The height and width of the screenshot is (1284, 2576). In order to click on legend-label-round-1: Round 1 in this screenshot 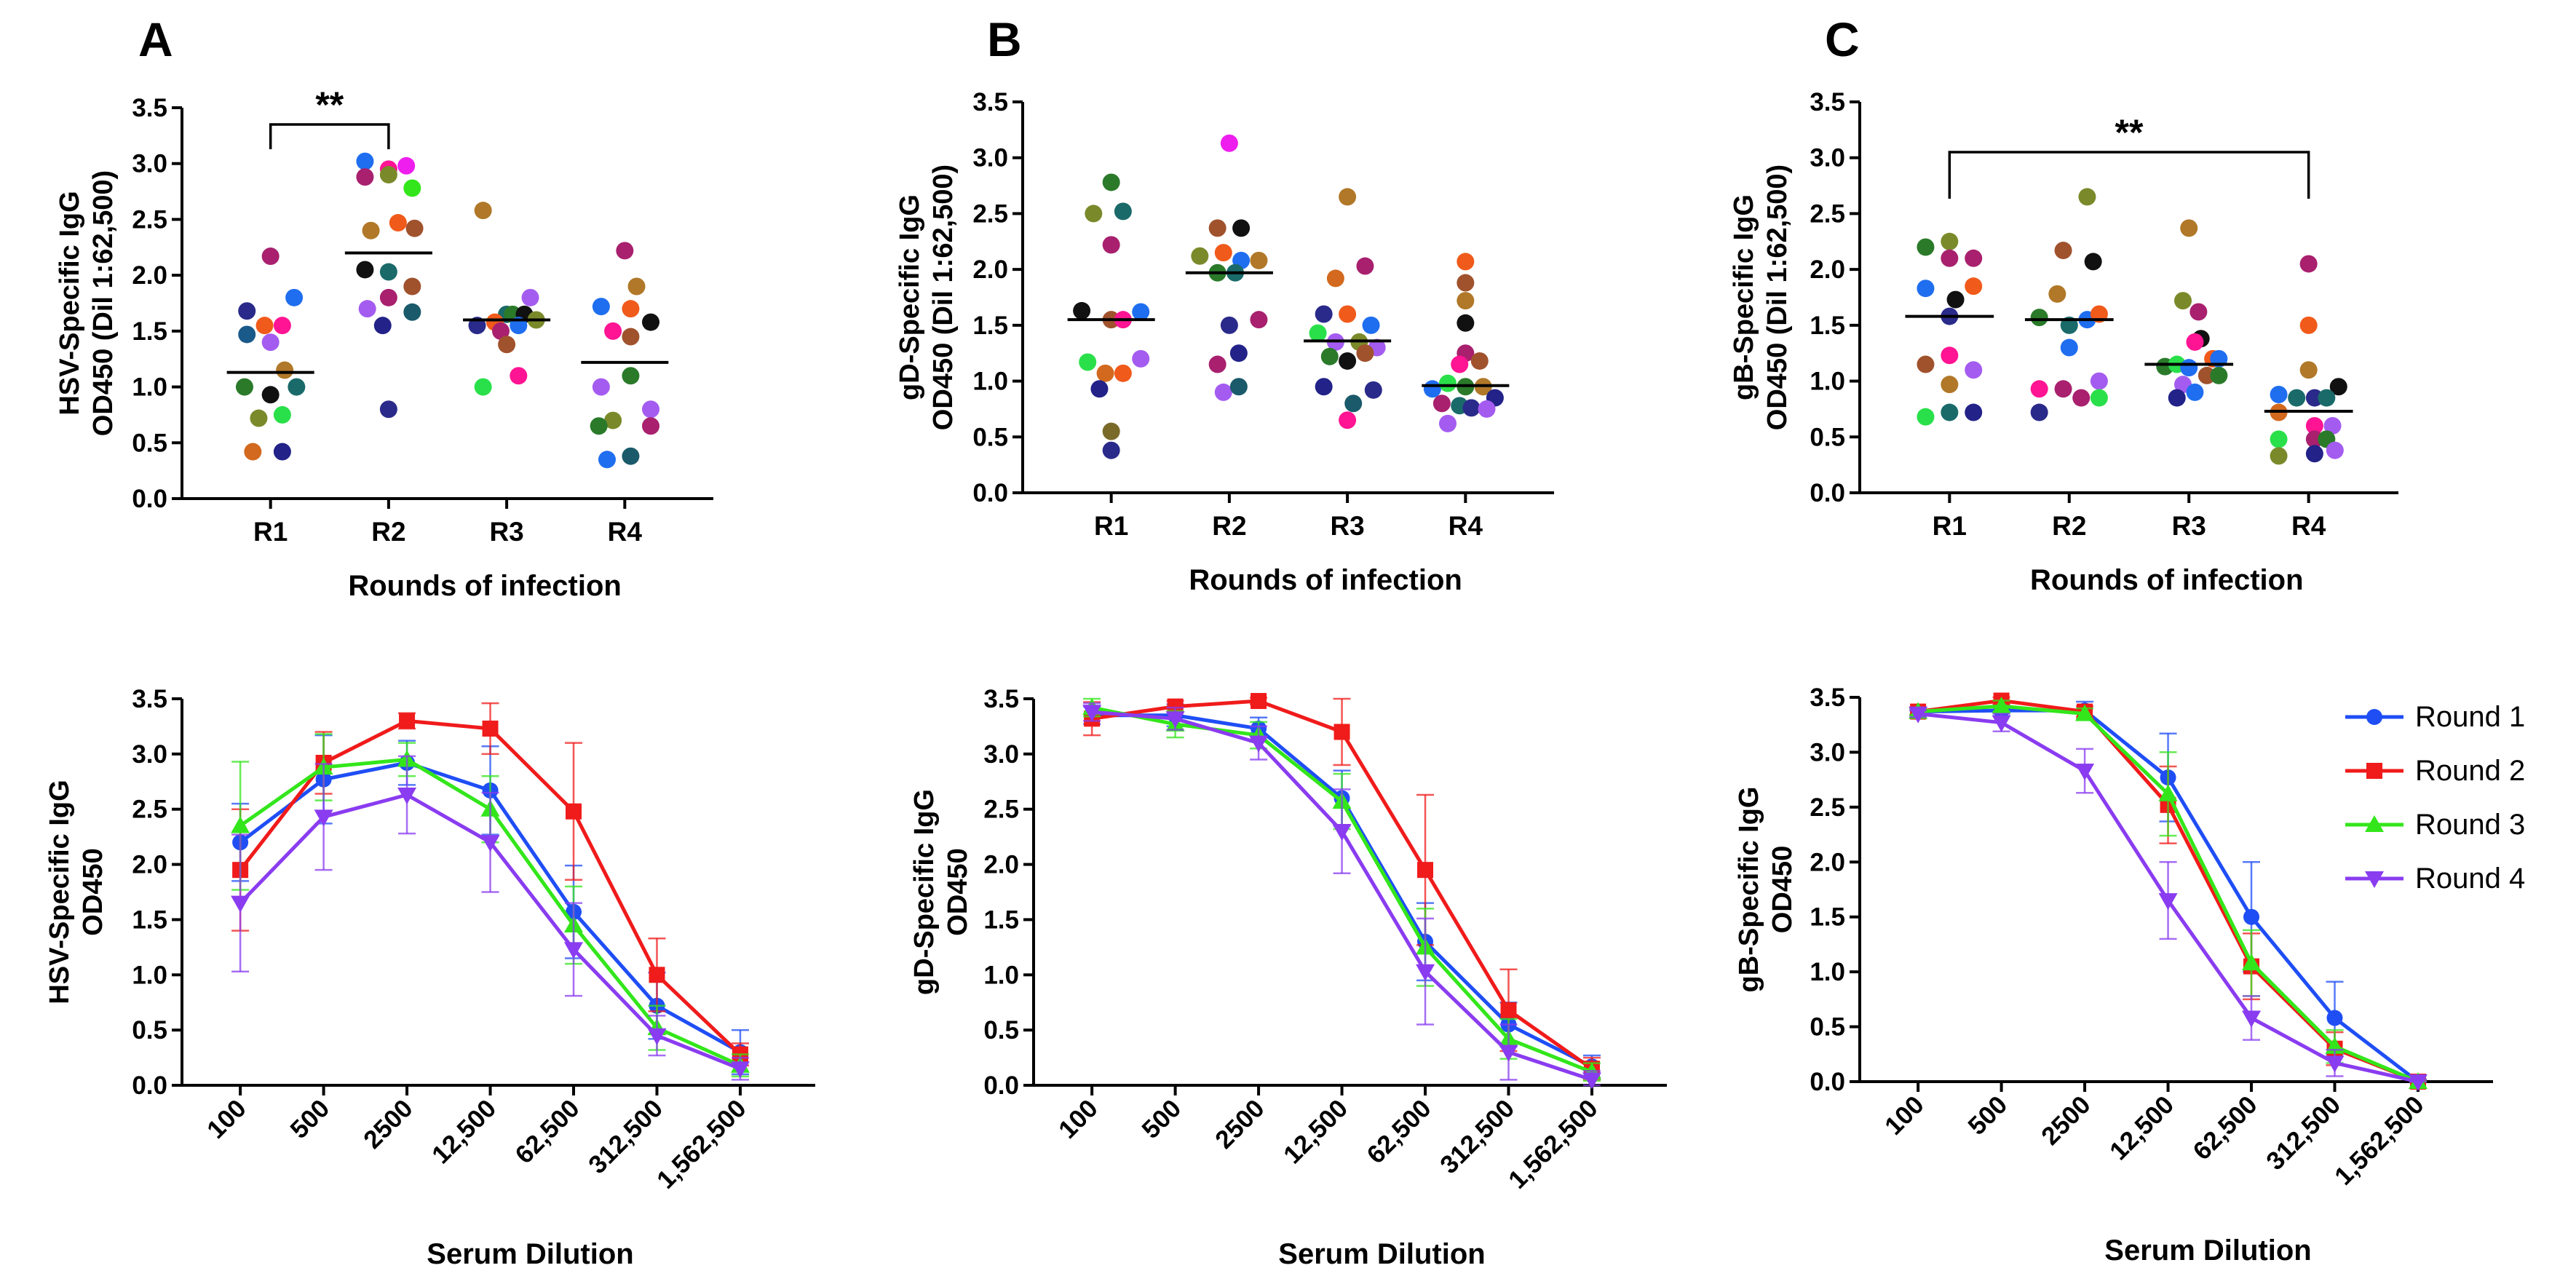, I will do `click(2470, 717)`.